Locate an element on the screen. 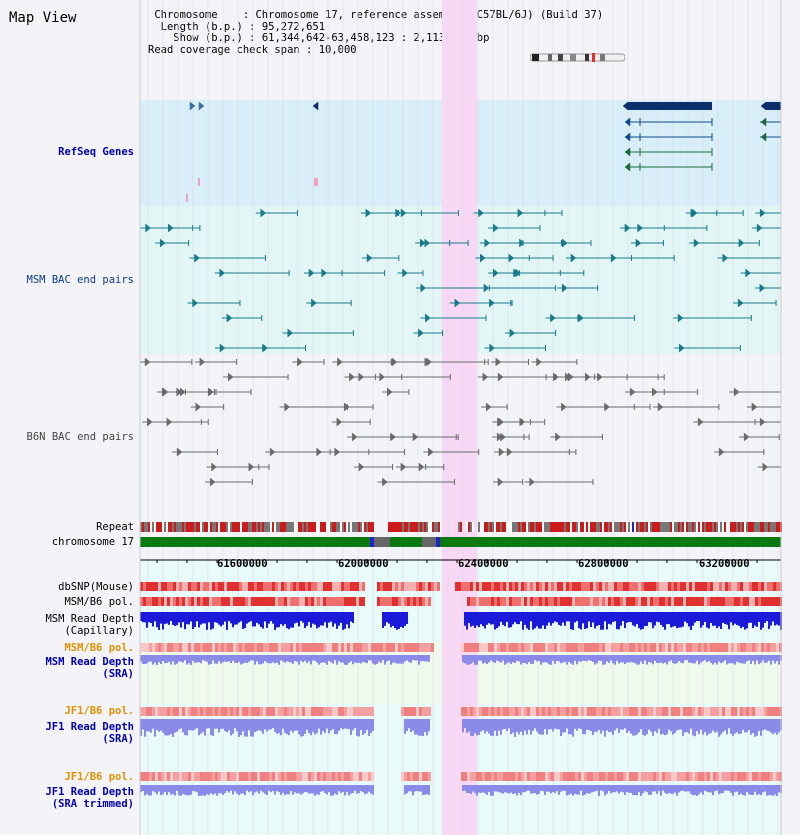 This screenshot has width=800, height=835. chromosome-ideogram is located at coordinates (577, 57).